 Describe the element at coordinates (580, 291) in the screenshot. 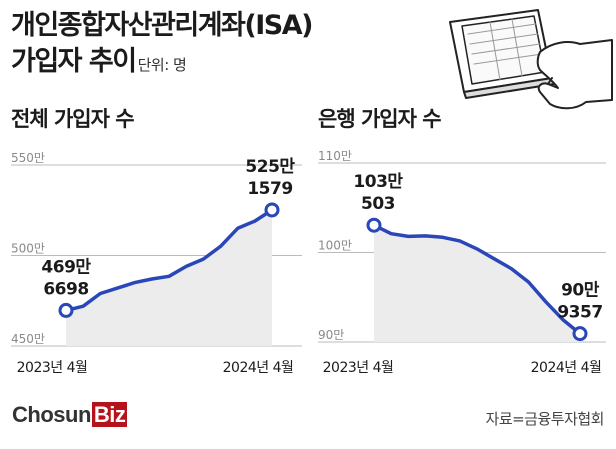

I see `end-value-label: 90만` at that location.